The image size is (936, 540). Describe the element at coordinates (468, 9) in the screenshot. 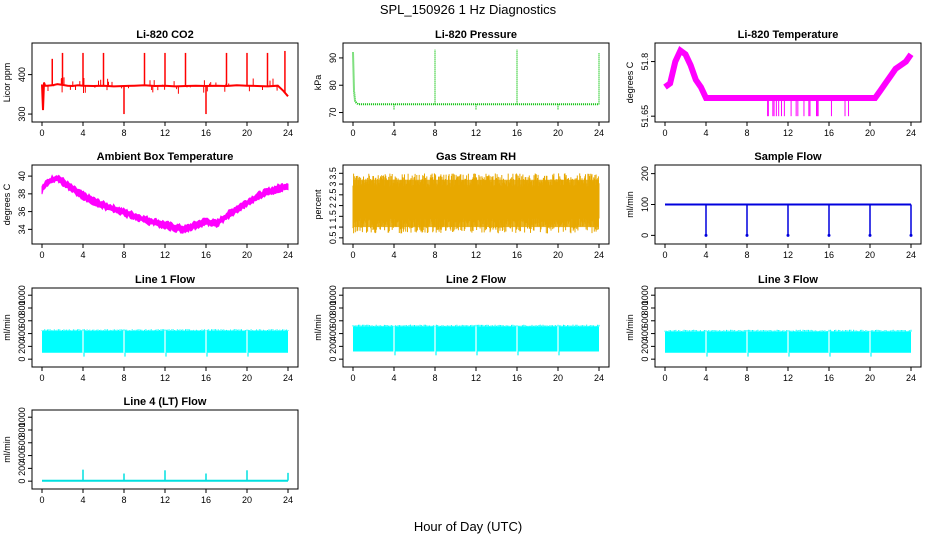

I see `figure-title: SPL_150926 1 Hz Diagnostics` at that location.